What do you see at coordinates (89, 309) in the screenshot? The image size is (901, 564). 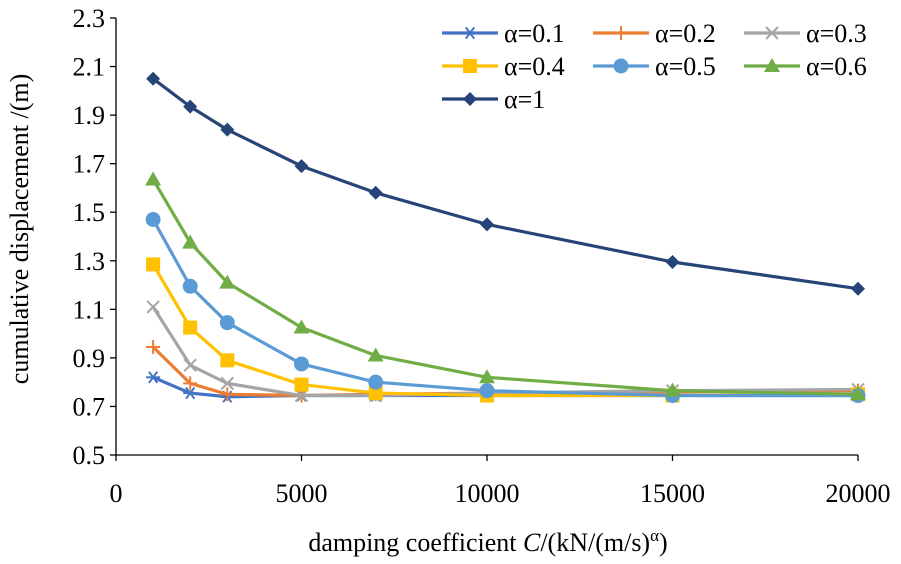 I see `y-tick-label: 1.1` at bounding box center [89, 309].